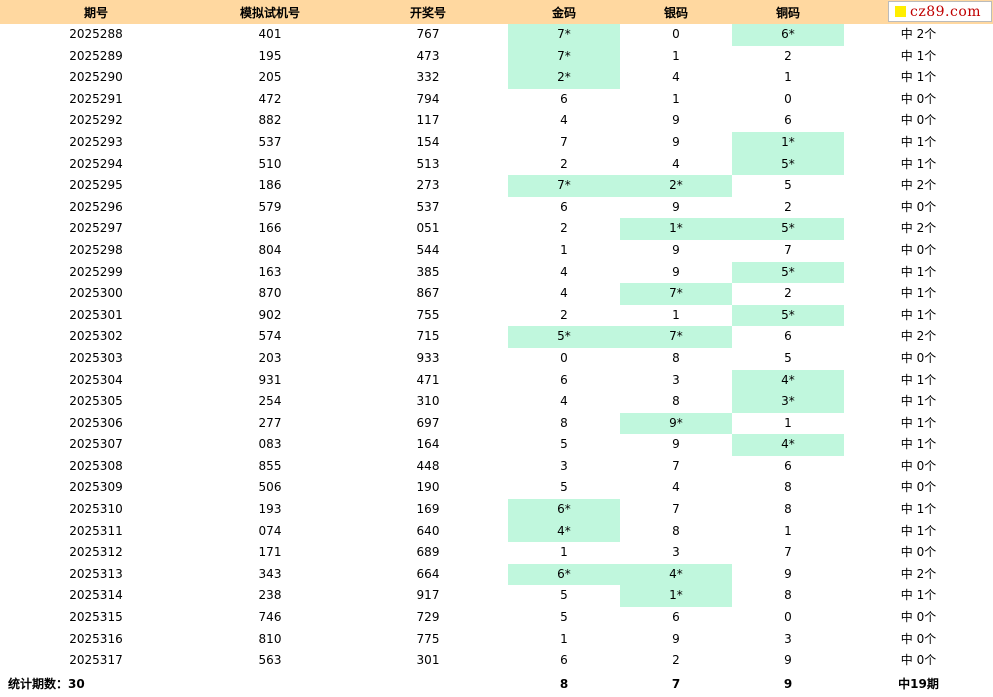 The height and width of the screenshot is (697, 993). Describe the element at coordinates (428, 314) in the screenshot. I see `cell-draw: 755` at that location.